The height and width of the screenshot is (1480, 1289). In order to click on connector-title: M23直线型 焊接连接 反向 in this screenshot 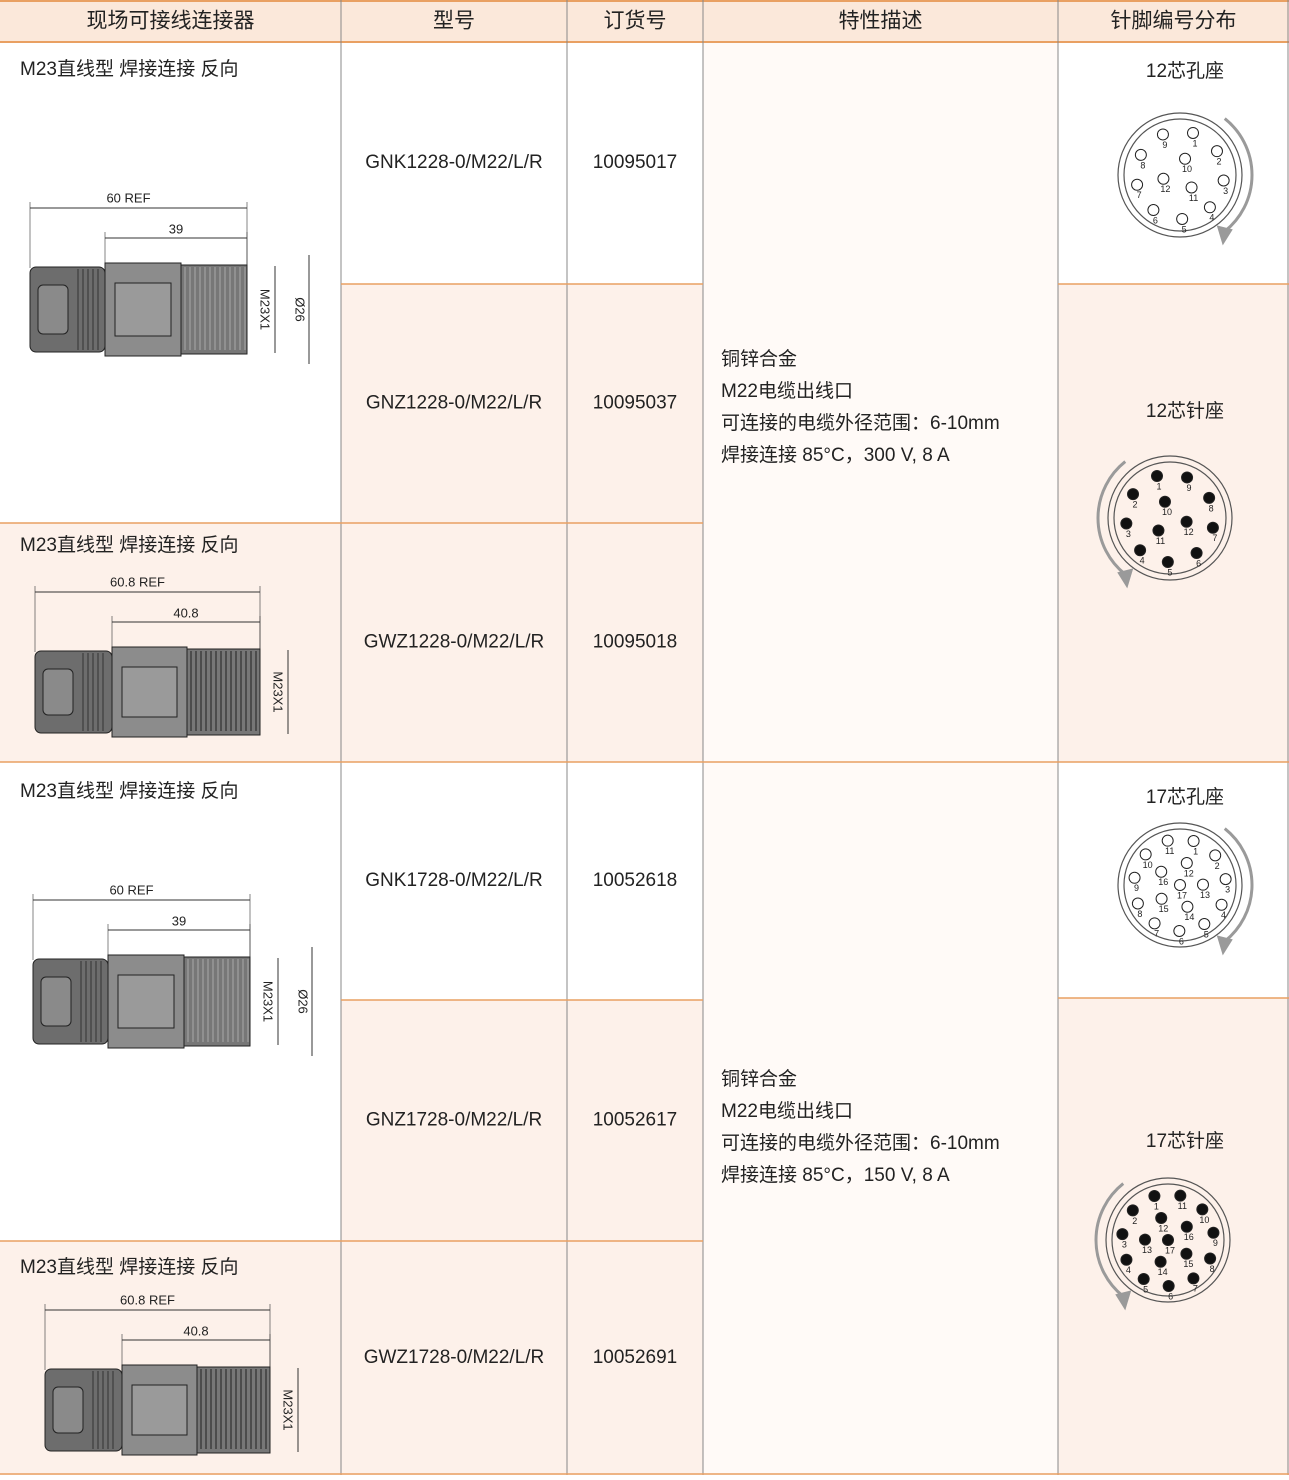, I will do `click(129, 1267)`.